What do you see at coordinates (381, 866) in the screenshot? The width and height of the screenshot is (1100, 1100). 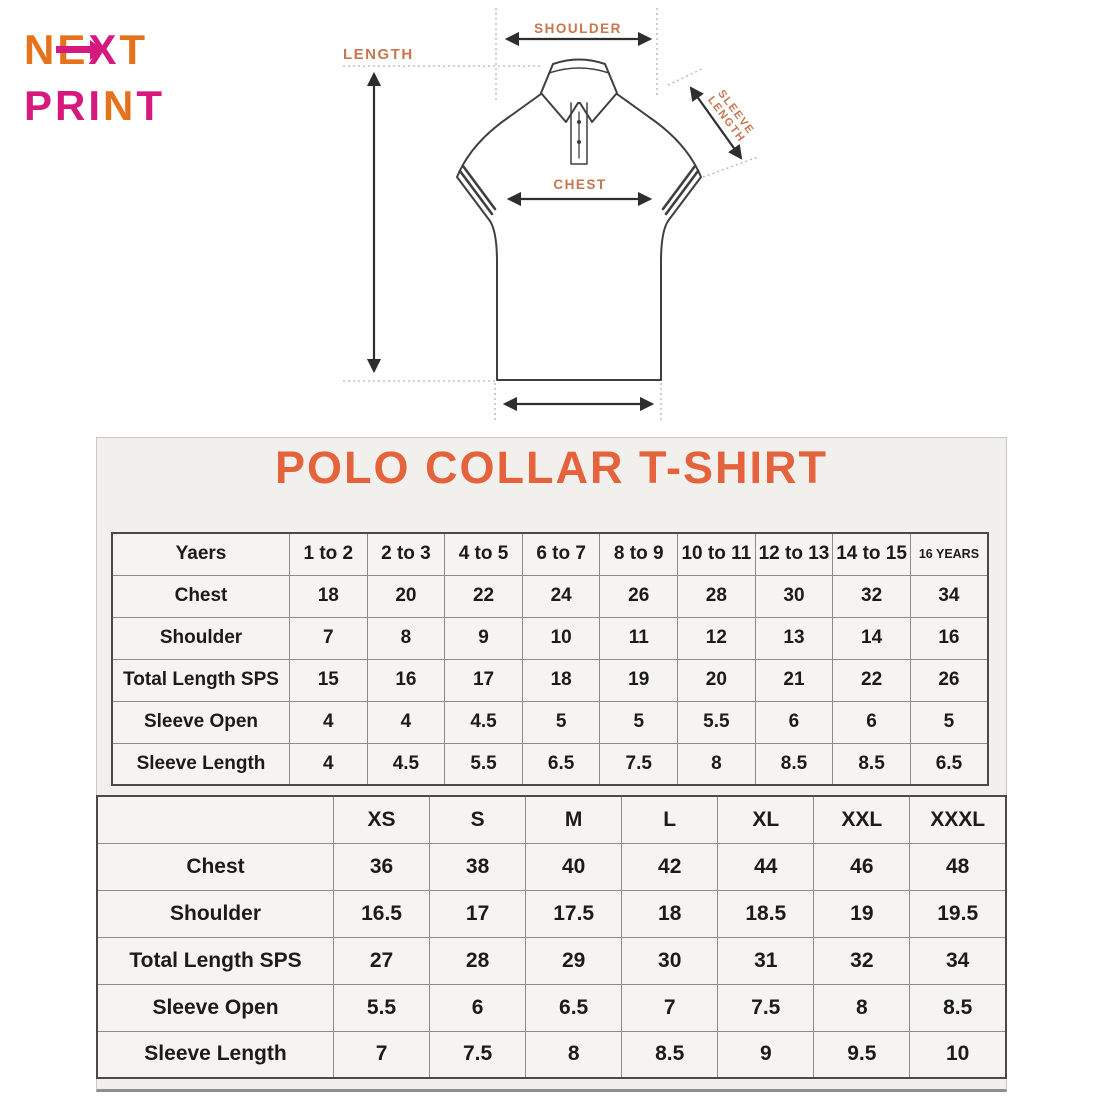 I see `value-cell: 36` at bounding box center [381, 866].